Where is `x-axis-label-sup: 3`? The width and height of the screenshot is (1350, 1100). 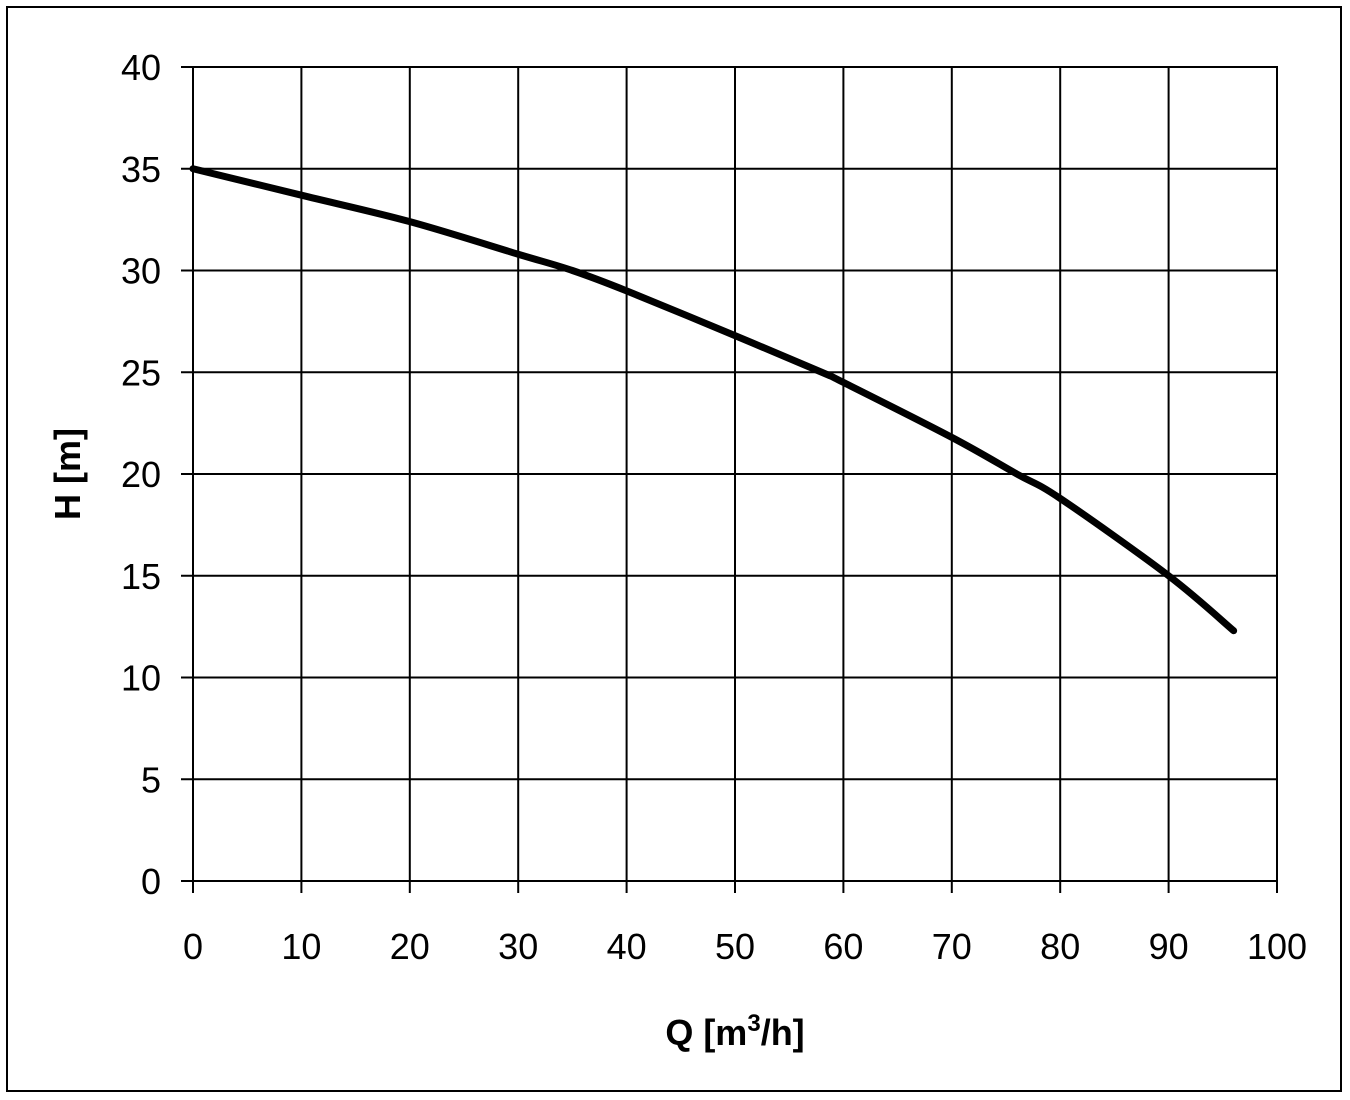
x-axis-label-sup: 3 is located at coordinates (753, 1023).